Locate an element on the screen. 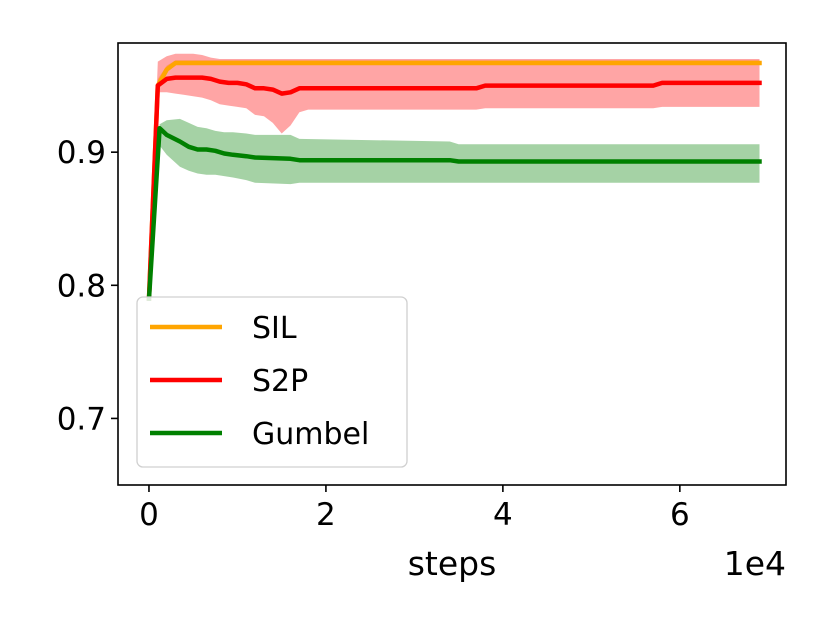  legend-box is located at coordinates (272, 382).